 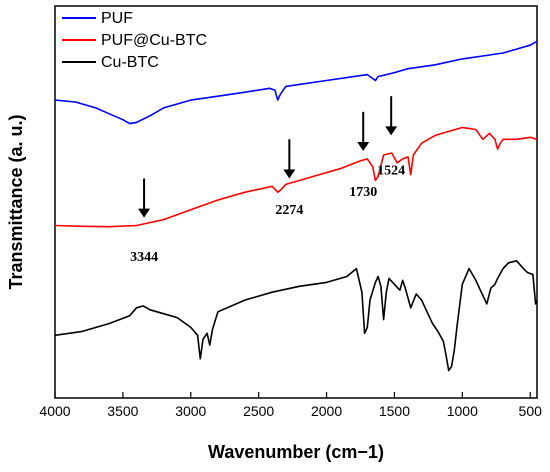 What do you see at coordinates (296, 452) in the screenshot?
I see `x-axis-title: Wavenumber (cm−1)` at bounding box center [296, 452].